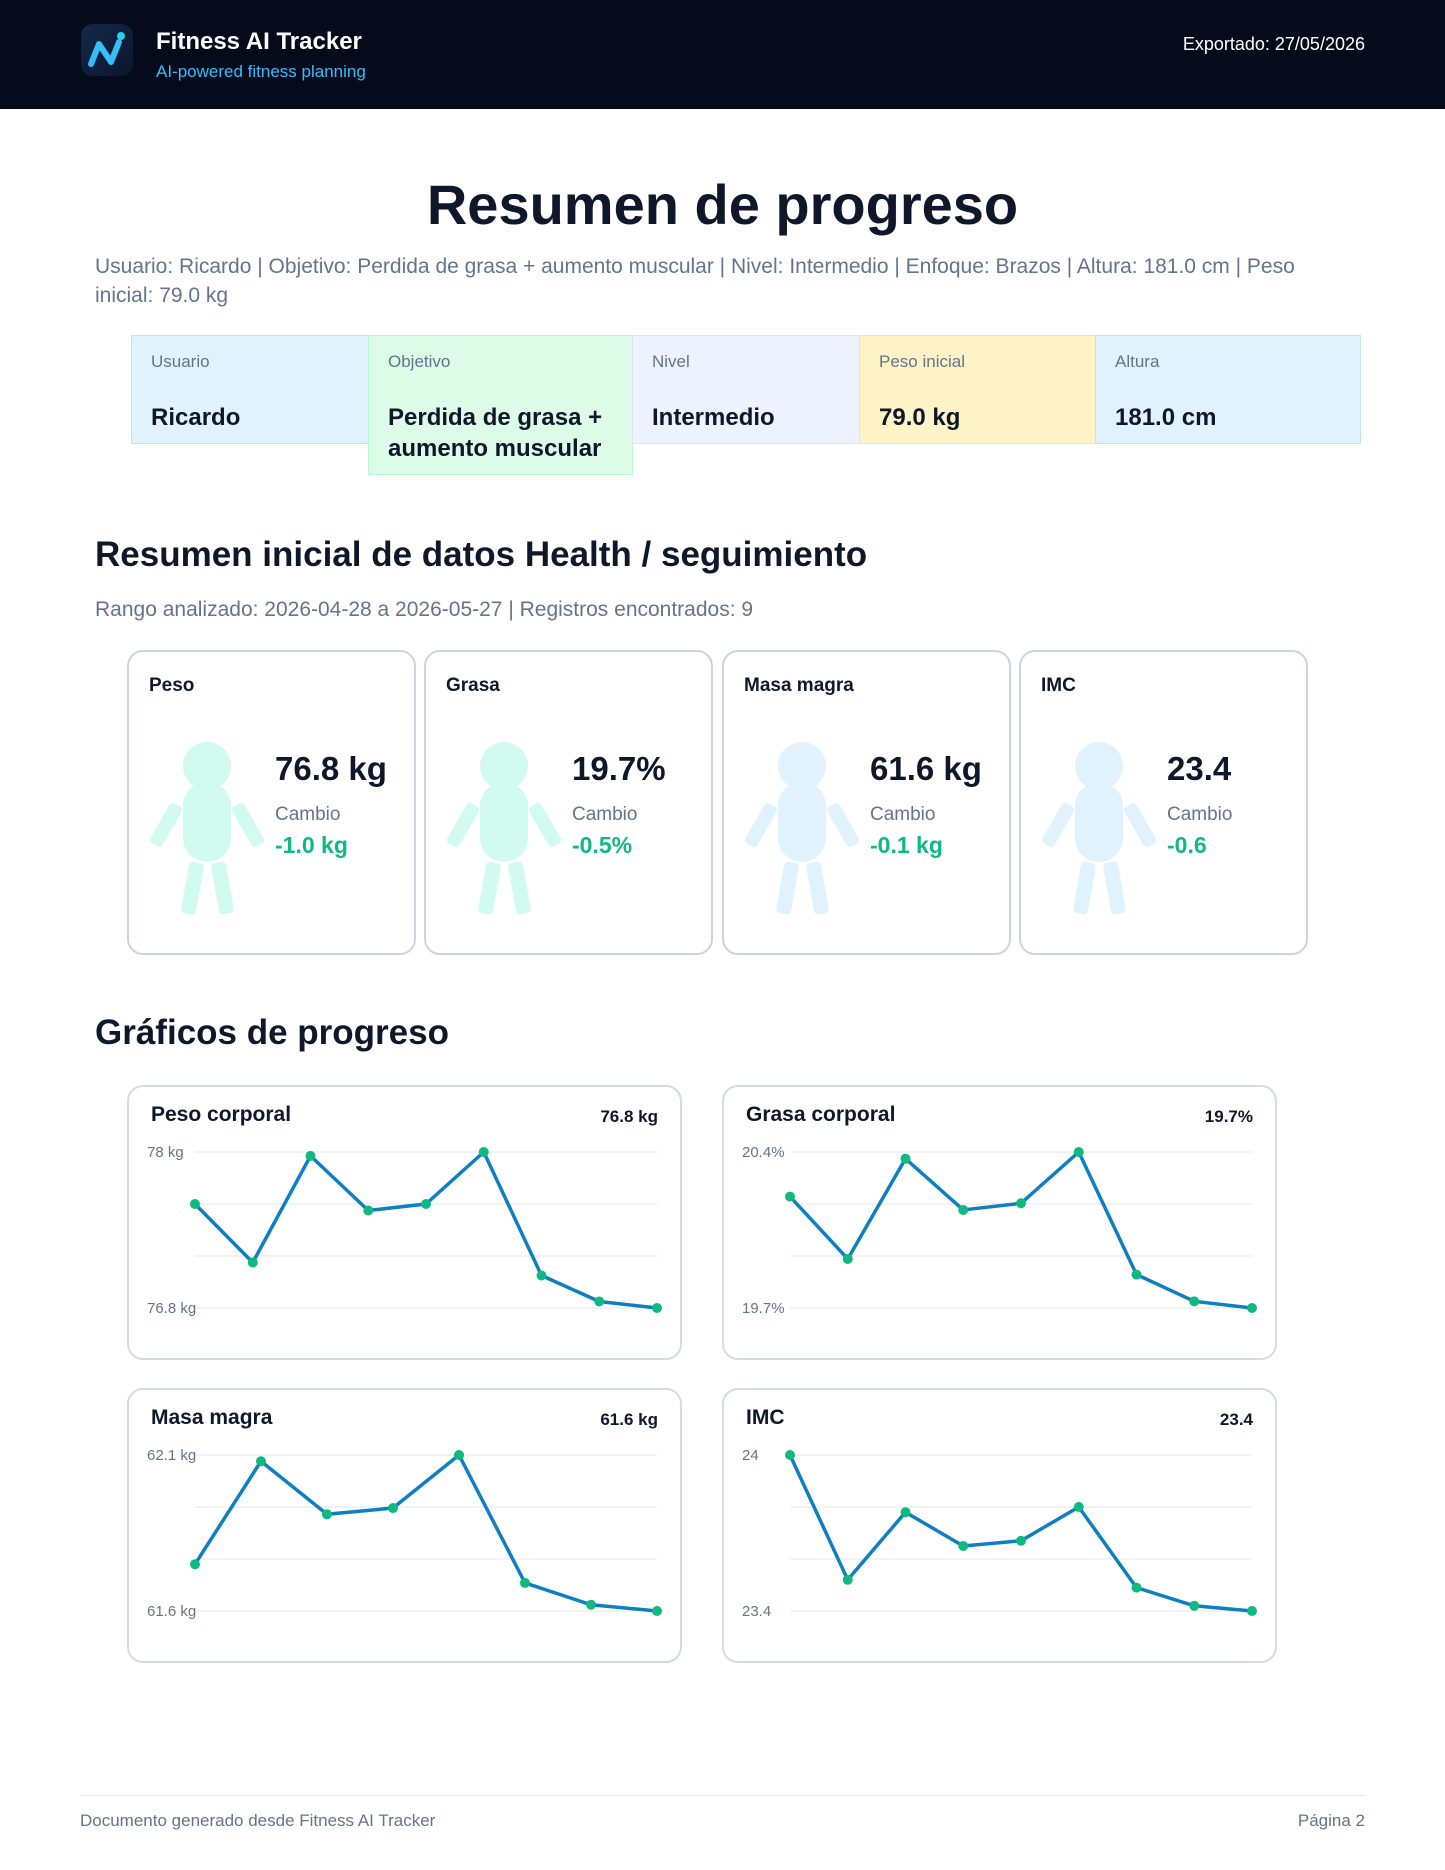 The image size is (1445, 1870). Describe the element at coordinates (671, 361) in the screenshot. I see `info-label: Nivel` at that location.